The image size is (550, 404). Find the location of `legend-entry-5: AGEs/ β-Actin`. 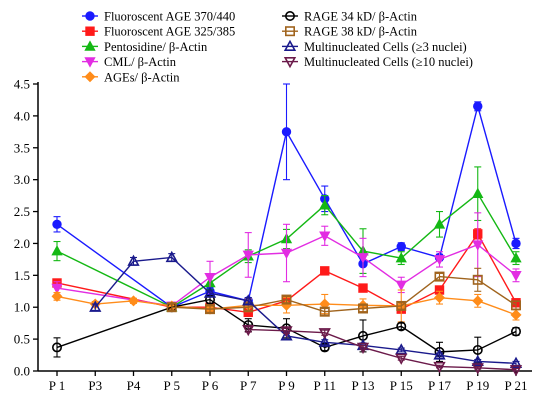

legend-entry-5: AGEs/ β-Actin is located at coordinates (131, 77).